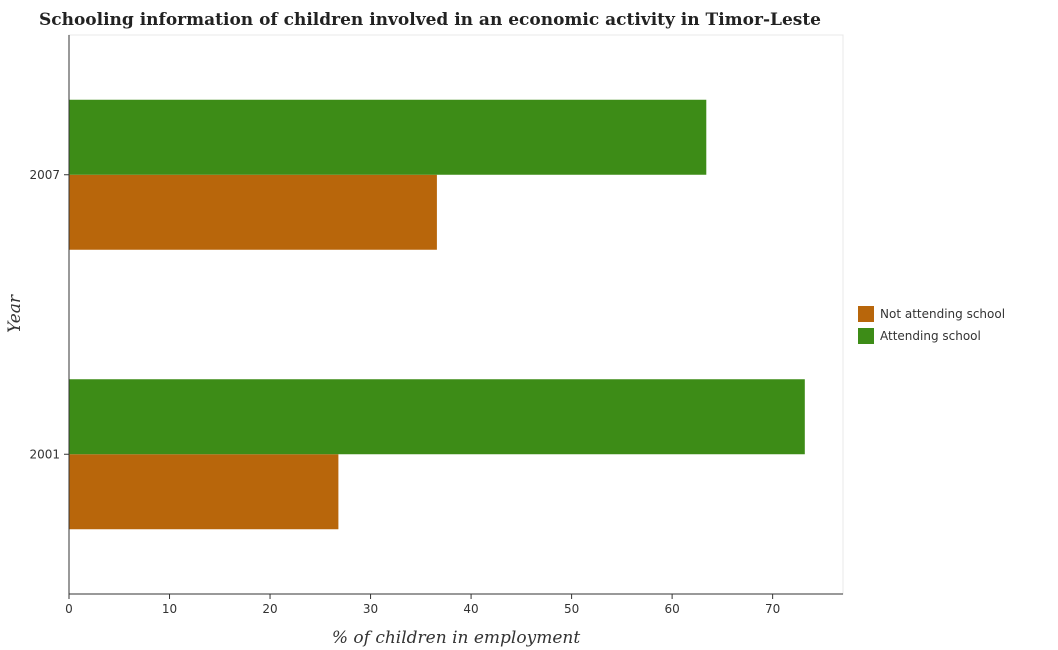  What do you see at coordinates (456, 638) in the screenshot?
I see `x-axis-title: % of children in employment` at bounding box center [456, 638].